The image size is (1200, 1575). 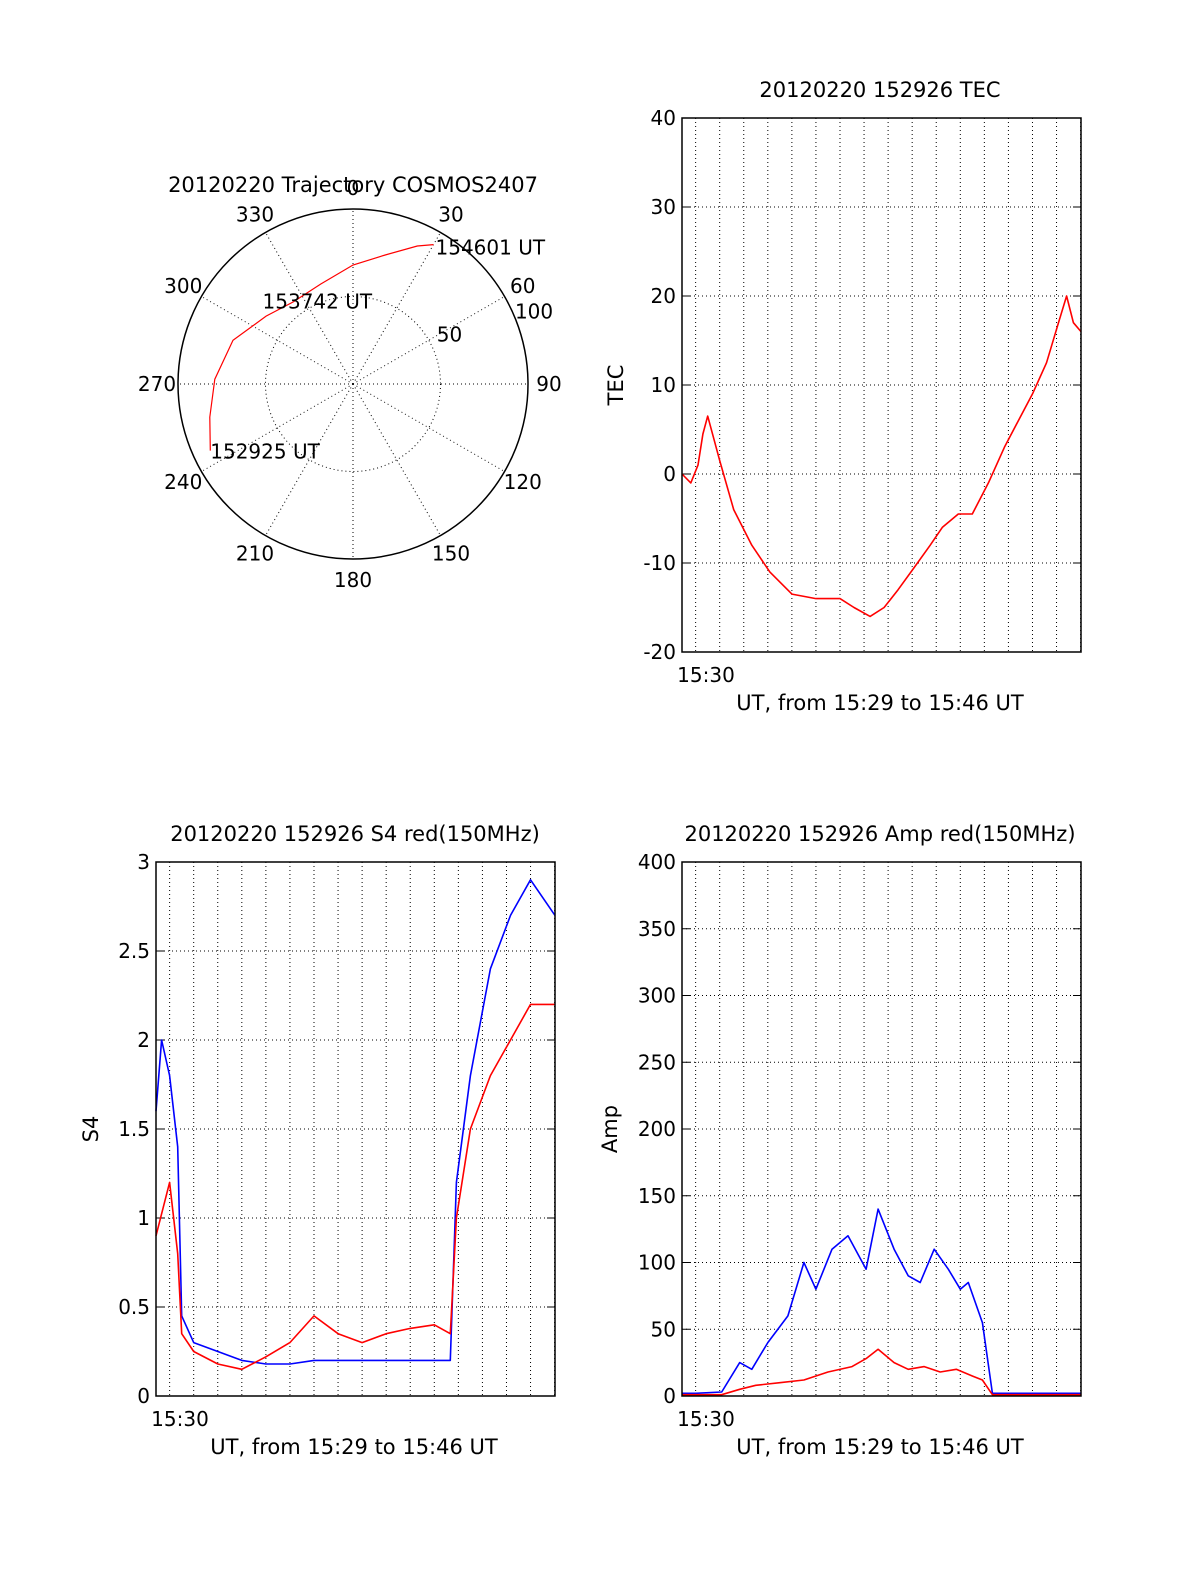 I want to click on trajectory-line, so click(x=321, y=347).